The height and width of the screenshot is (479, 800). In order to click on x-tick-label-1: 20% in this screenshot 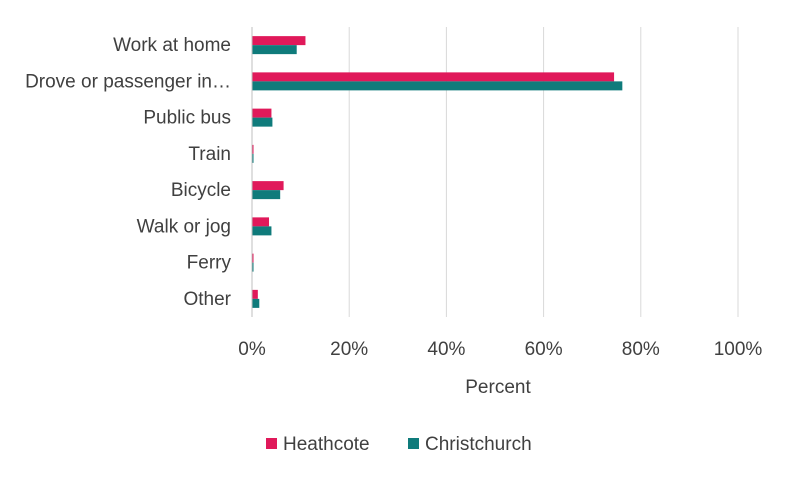, I will do `click(349, 349)`.